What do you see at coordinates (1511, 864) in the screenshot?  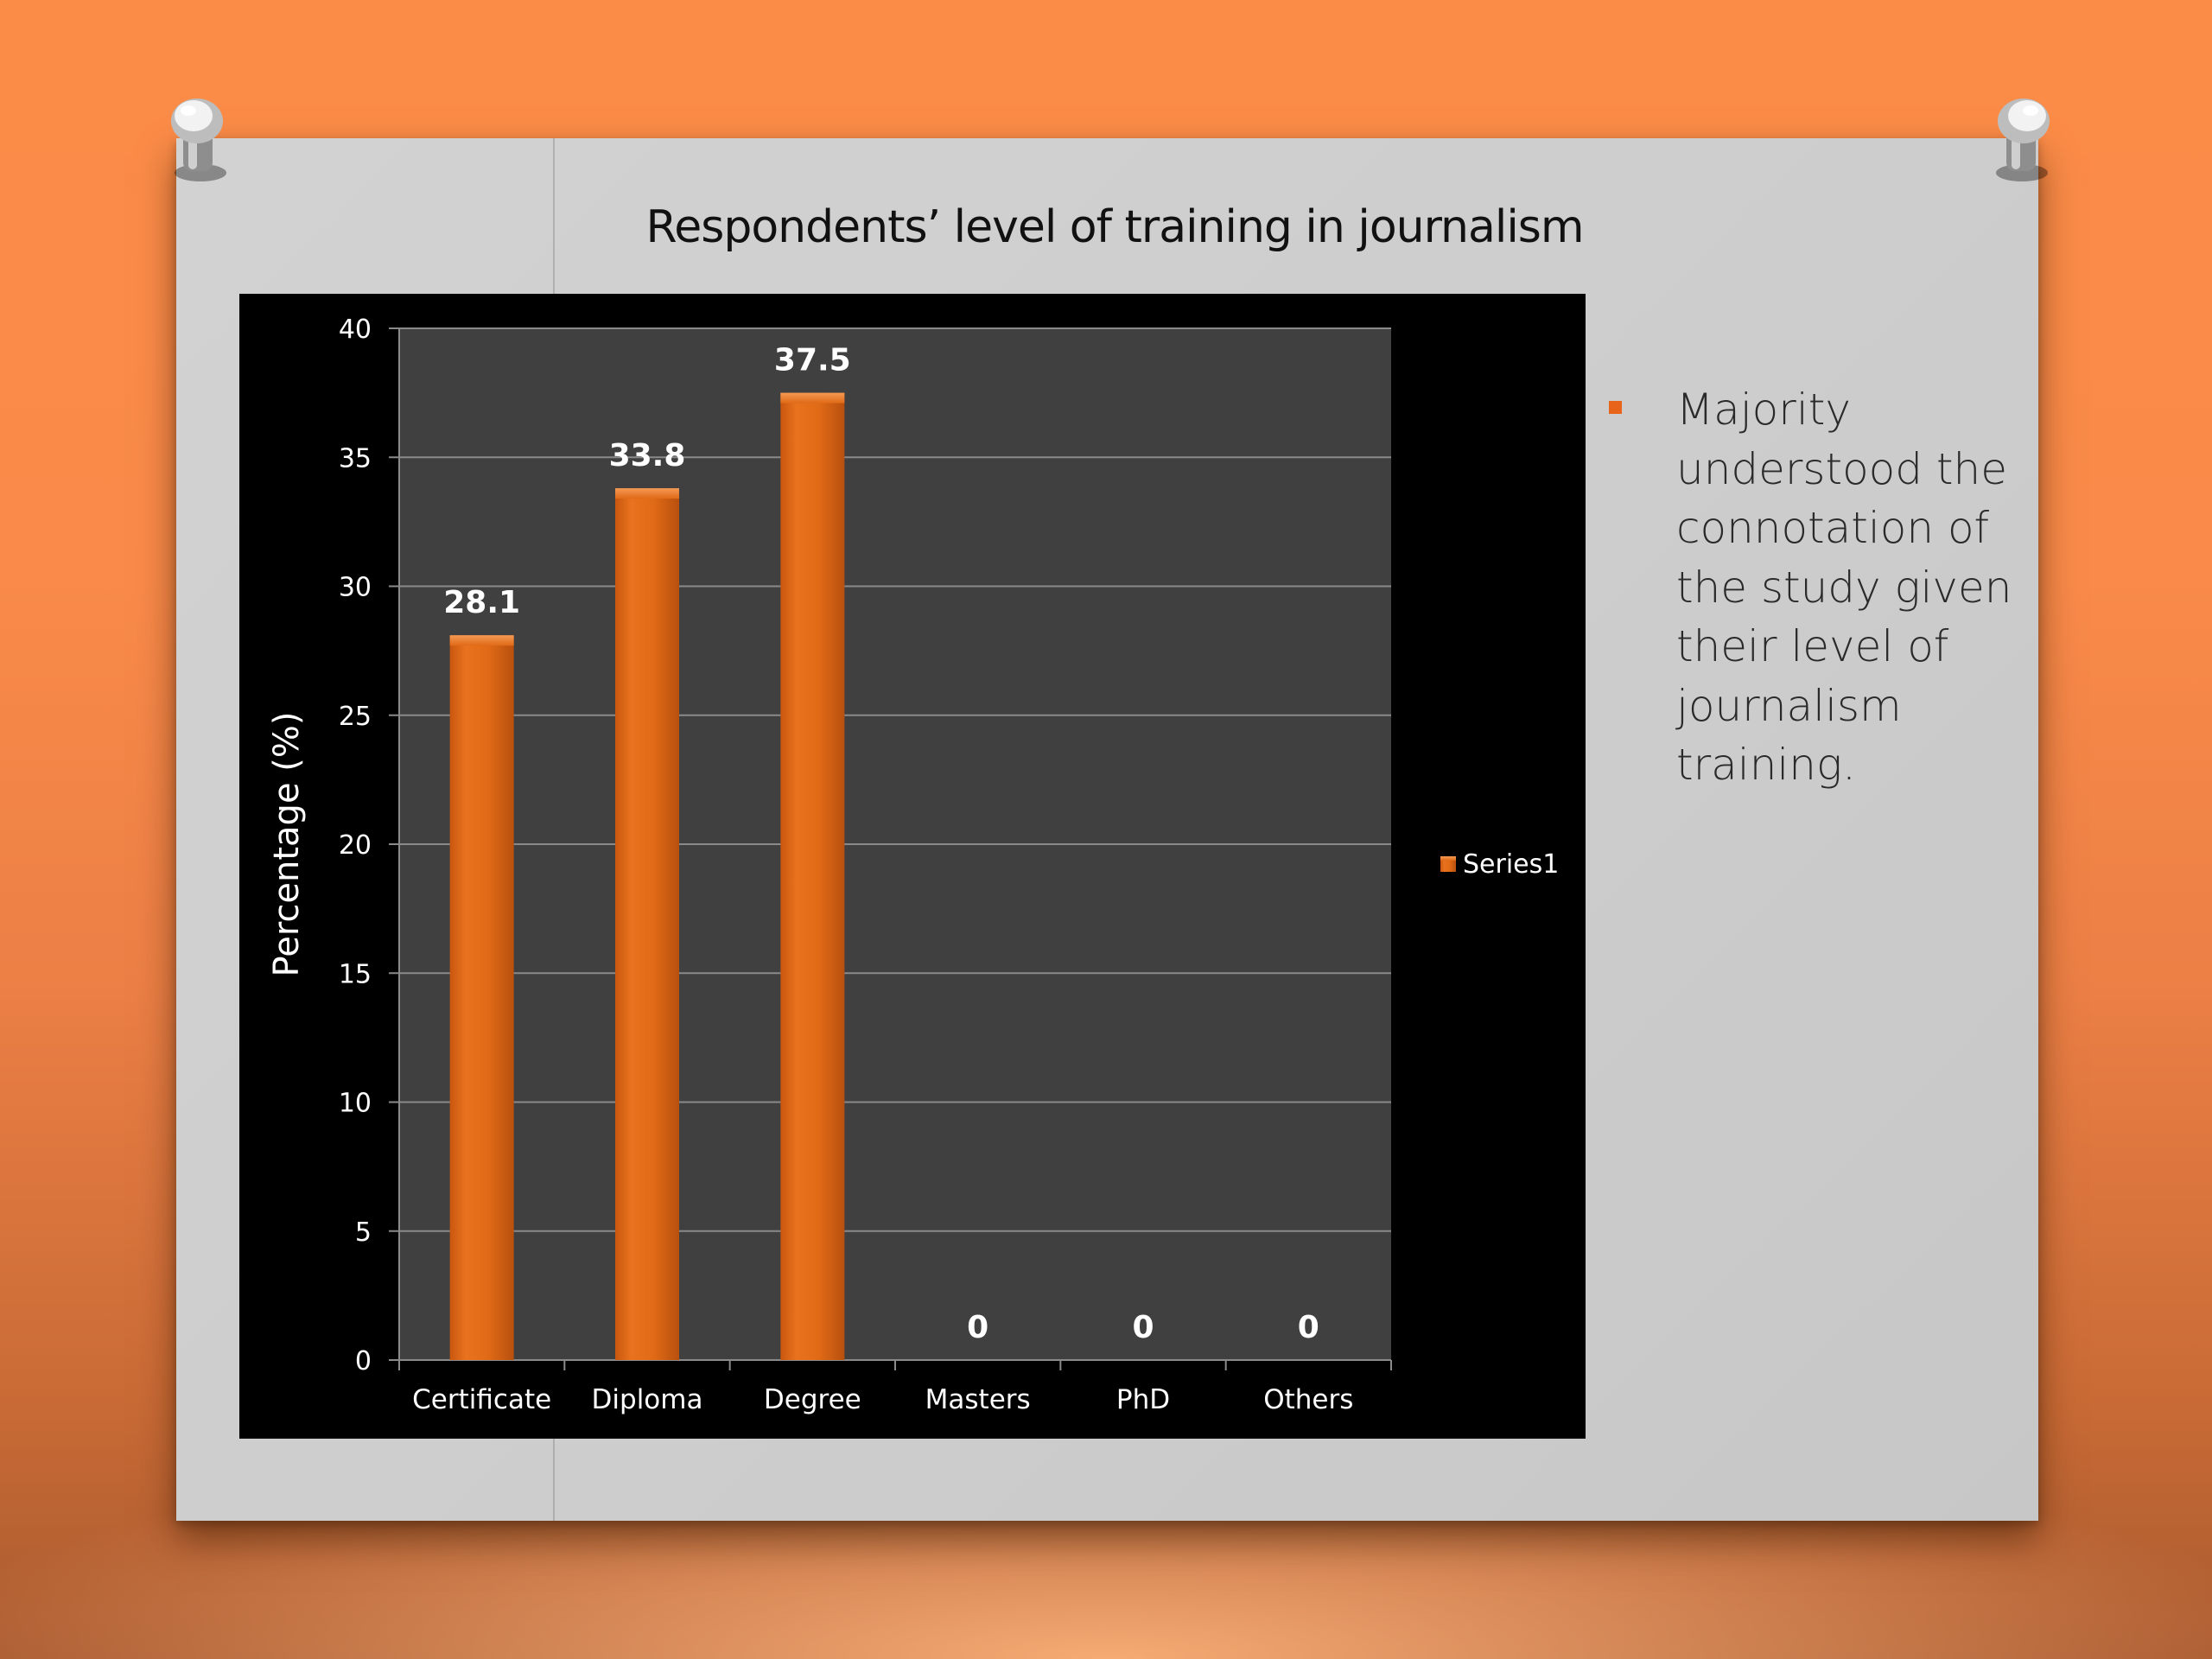 I see `legend-label: Series1` at bounding box center [1511, 864].